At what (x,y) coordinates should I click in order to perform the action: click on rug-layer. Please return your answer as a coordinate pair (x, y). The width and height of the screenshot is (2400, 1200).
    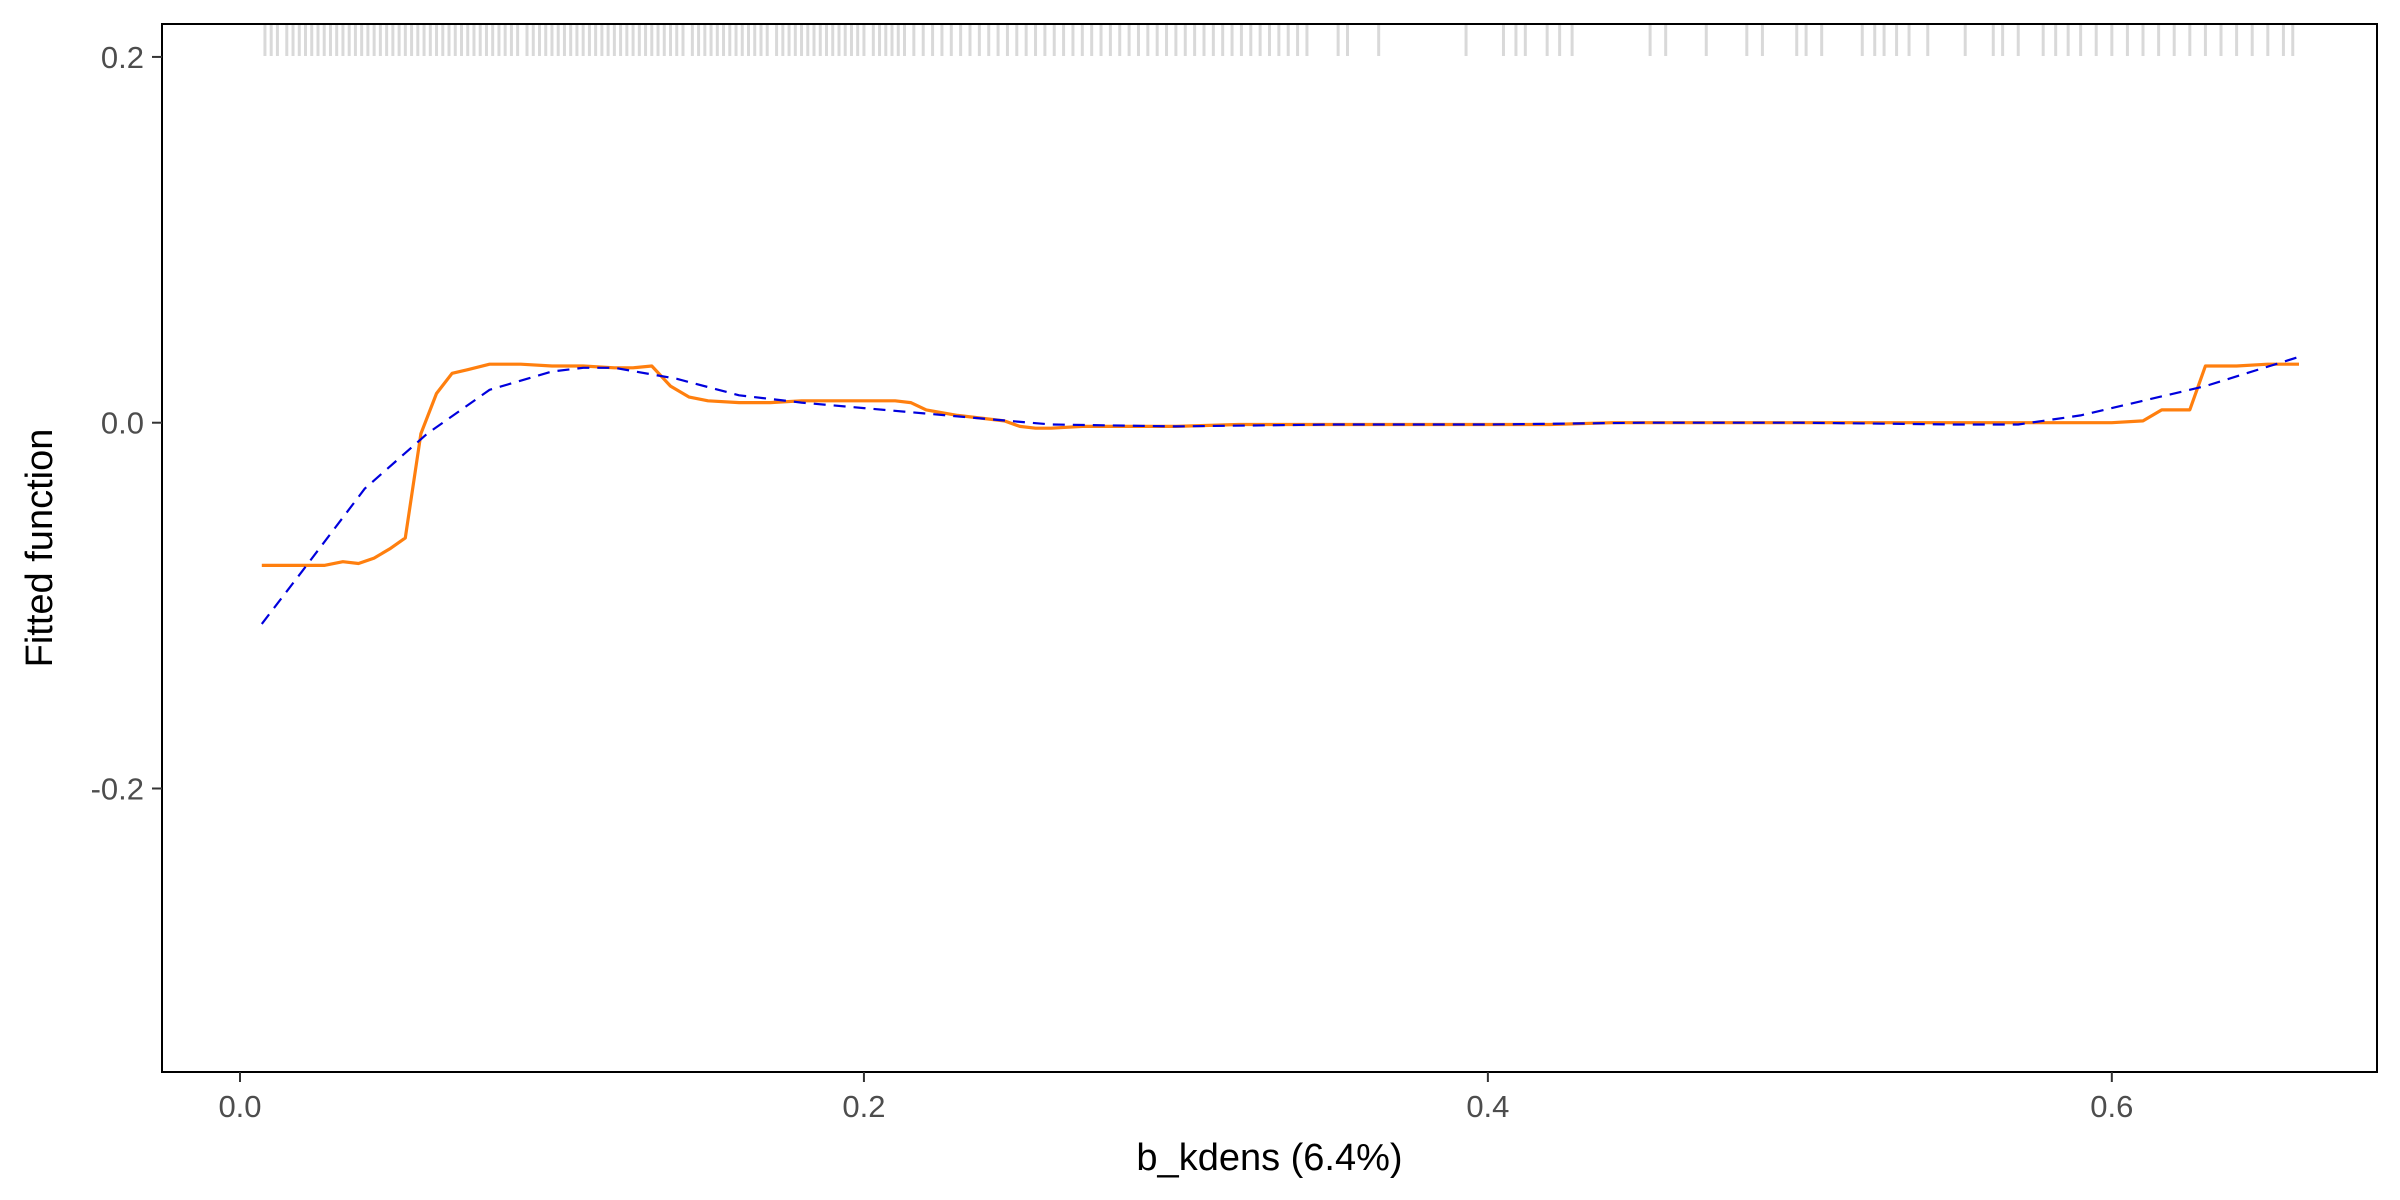
    Looking at the image, I should click on (1279, 40).